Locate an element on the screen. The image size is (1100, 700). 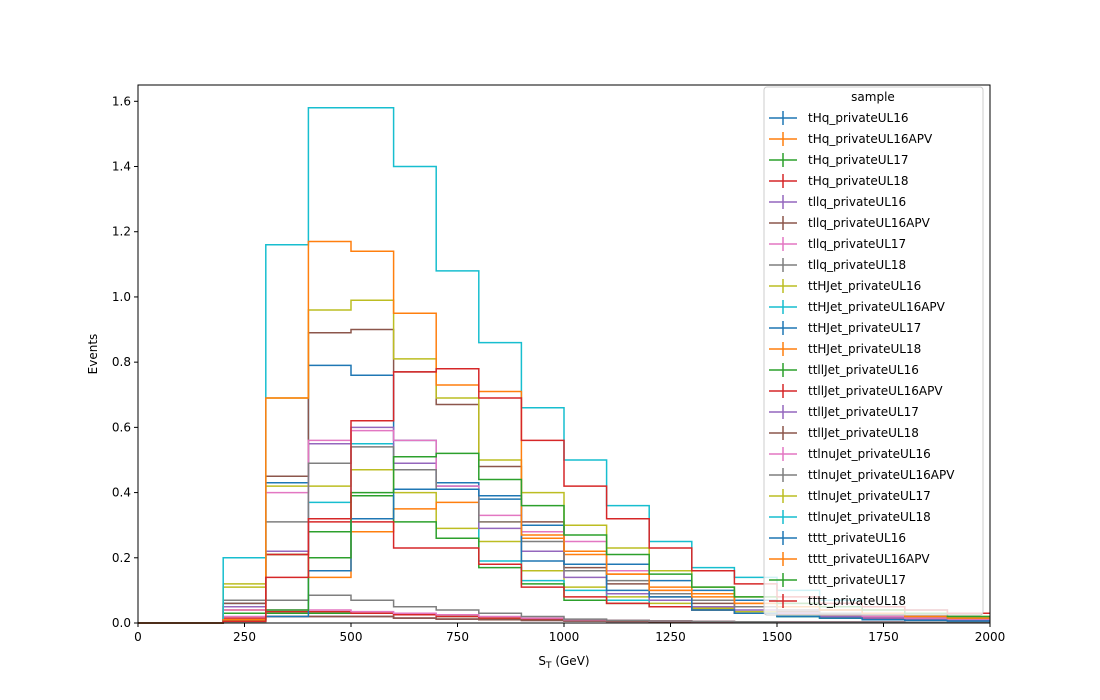
y-axis-label: Events is located at coordinates (93, 354).